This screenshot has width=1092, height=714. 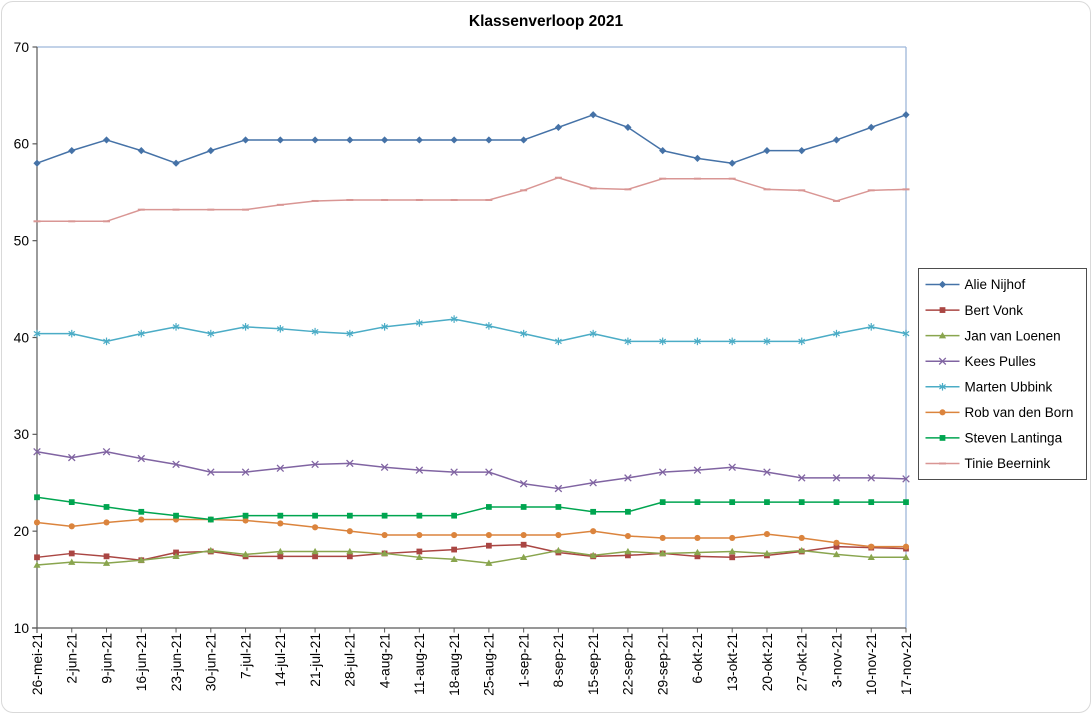 I want to click on x-tick-label: 28-jul-21, so click(x=350, y=660).